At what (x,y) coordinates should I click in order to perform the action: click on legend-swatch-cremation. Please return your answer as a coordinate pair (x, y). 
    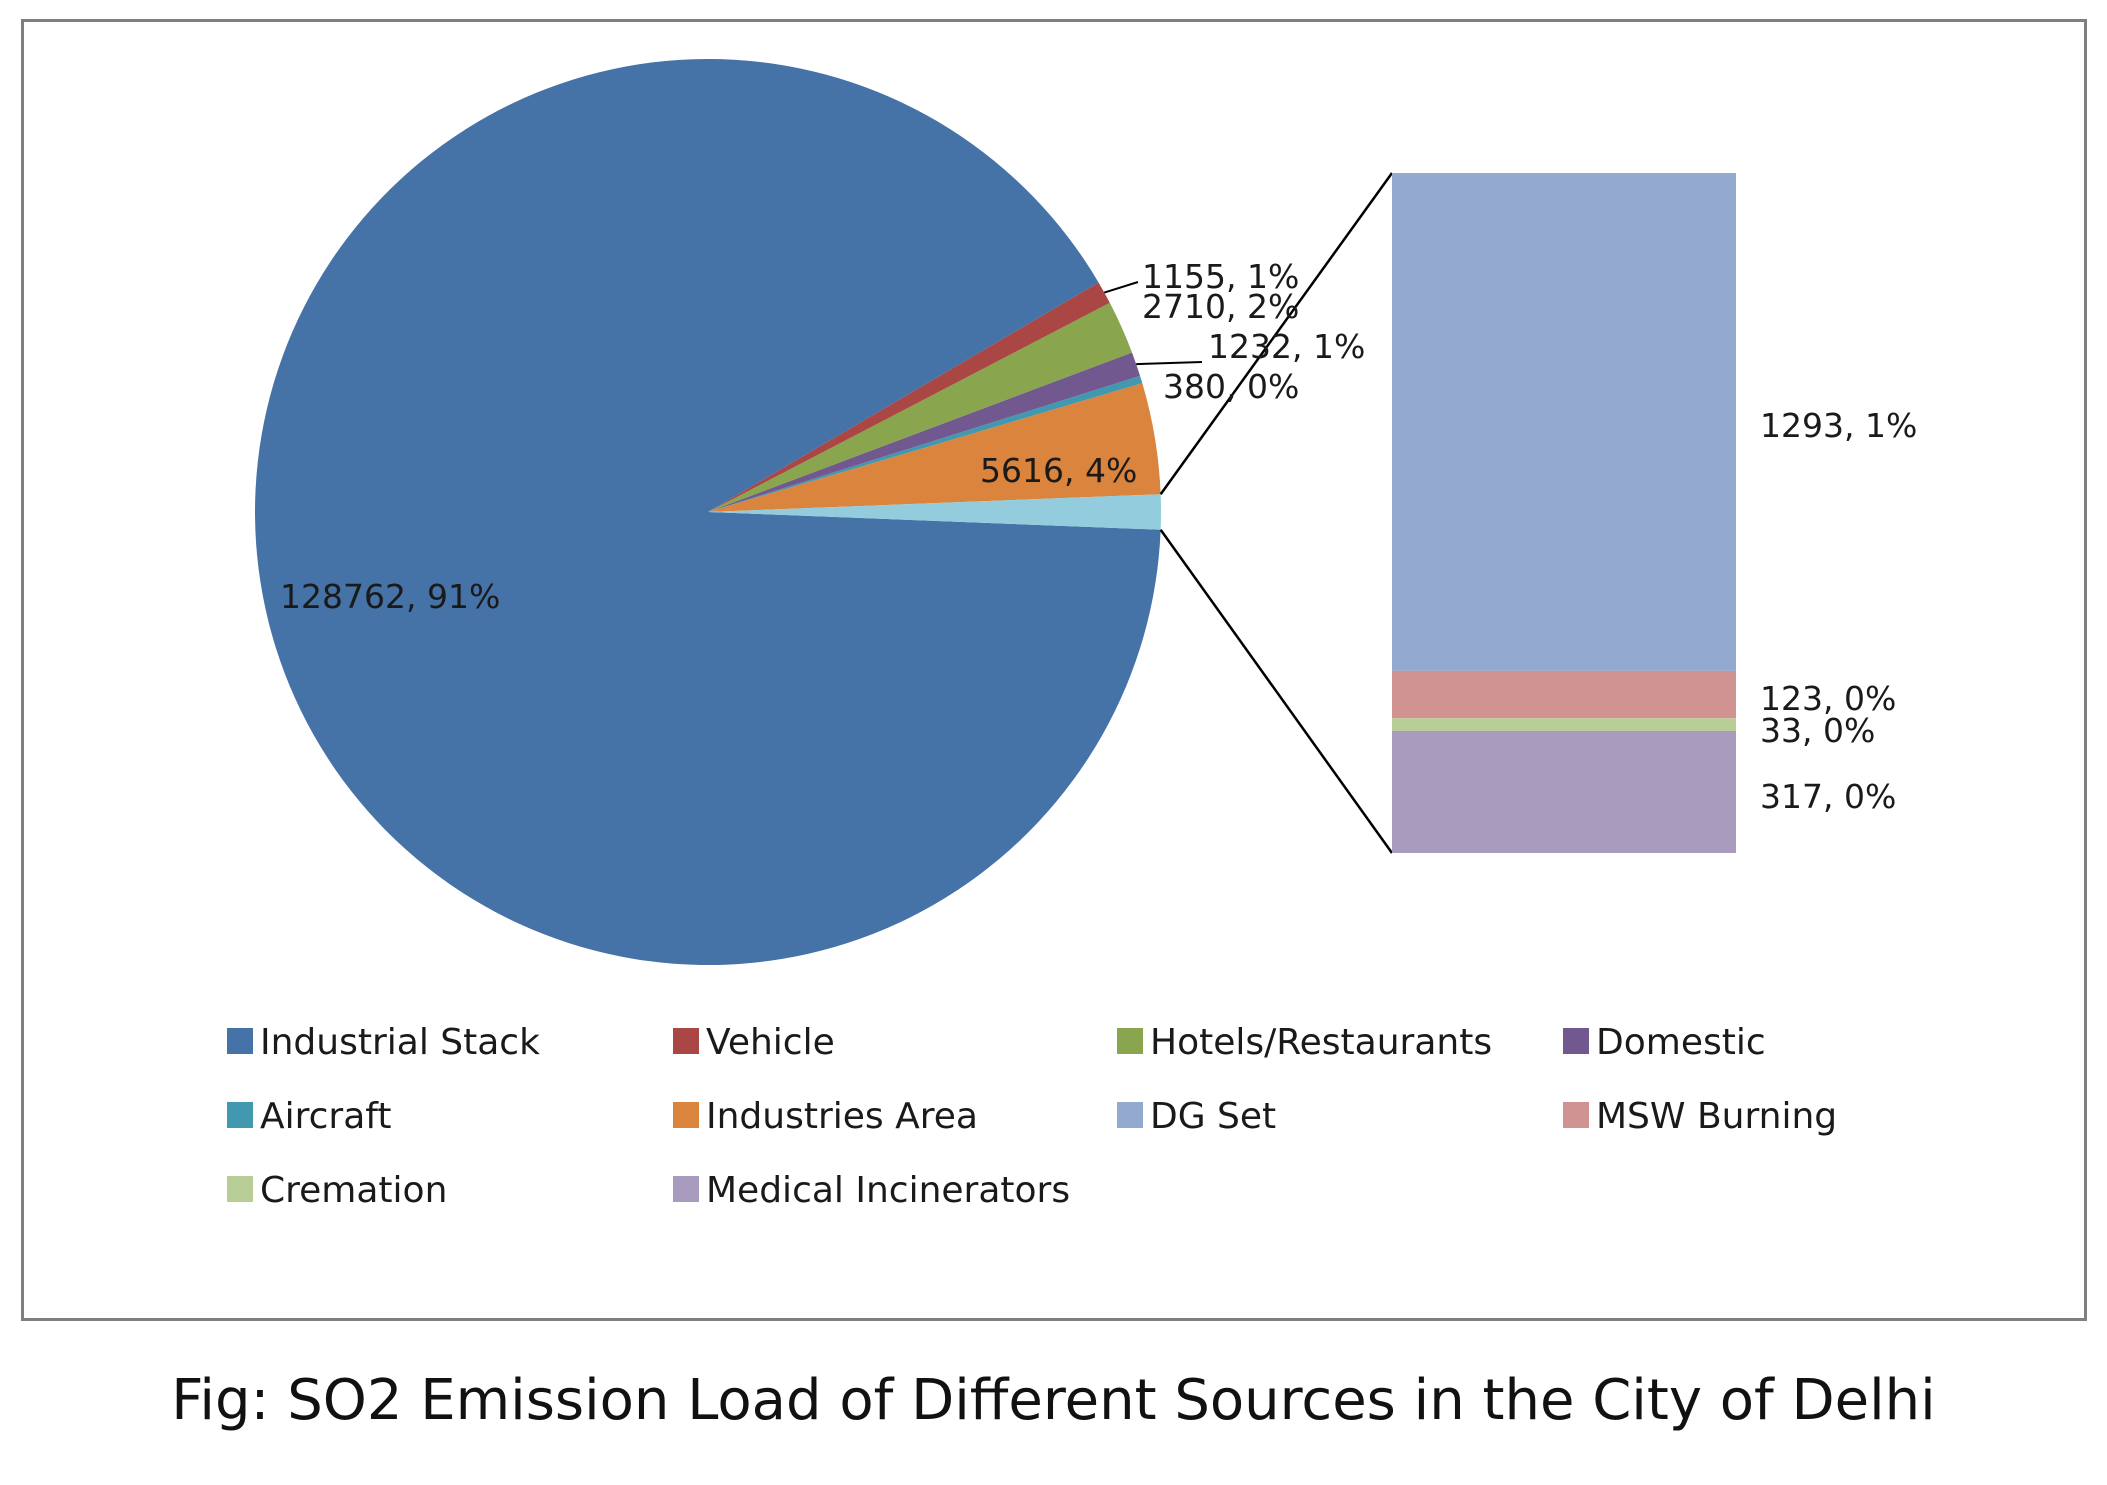
    Looking at the image, I should click on (240, 1189).